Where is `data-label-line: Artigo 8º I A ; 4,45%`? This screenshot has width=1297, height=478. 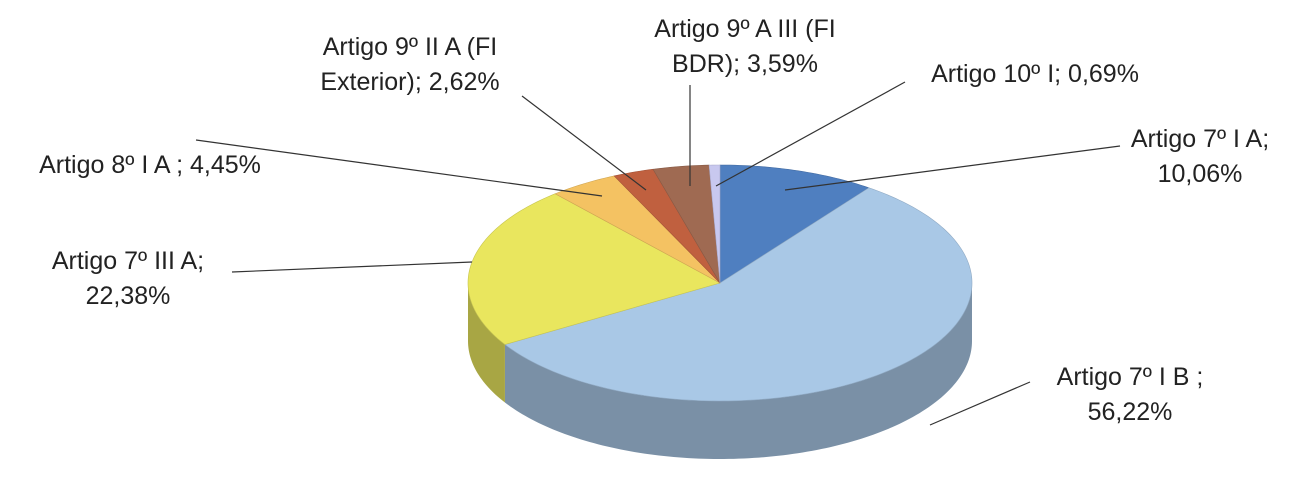 data-label-line: Artigo 8º I A ; 4,45% is located at coordinates (150, 165).